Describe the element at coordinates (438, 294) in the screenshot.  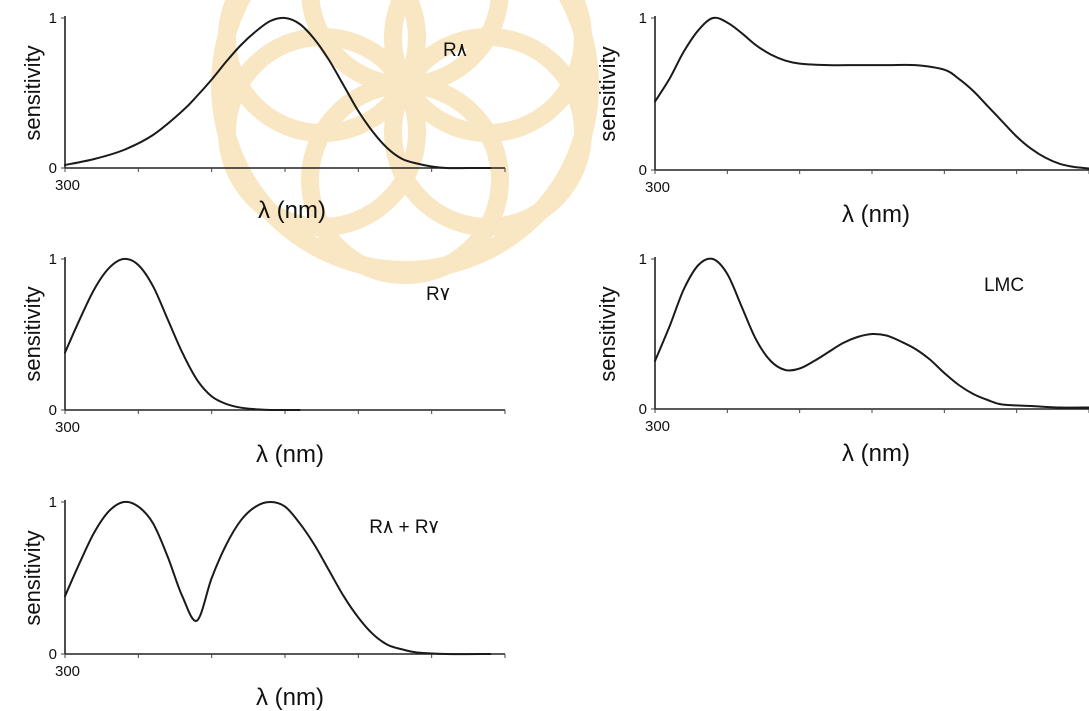
I see `panel-label: R٧` at that location.